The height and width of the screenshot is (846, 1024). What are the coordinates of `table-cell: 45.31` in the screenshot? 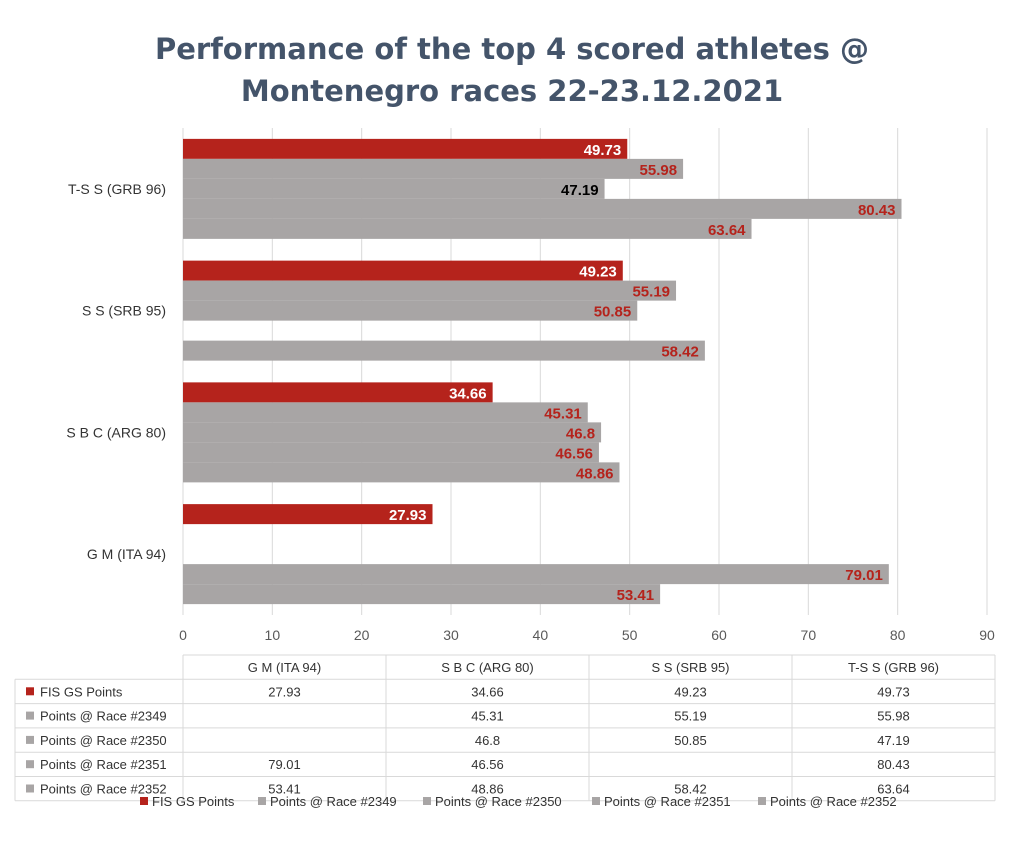 It's located at (487, 716).